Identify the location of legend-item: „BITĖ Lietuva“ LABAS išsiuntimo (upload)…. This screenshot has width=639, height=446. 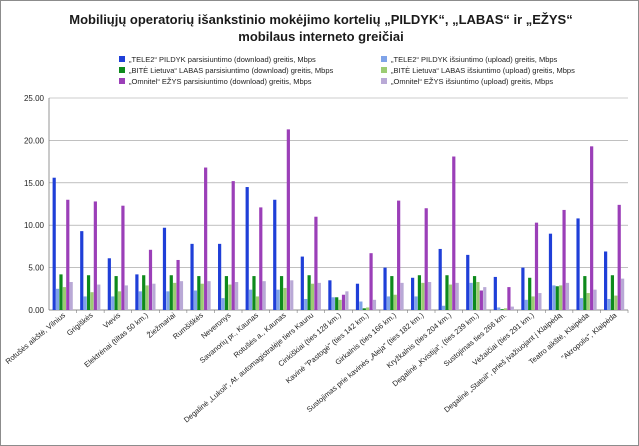
(478, 70).